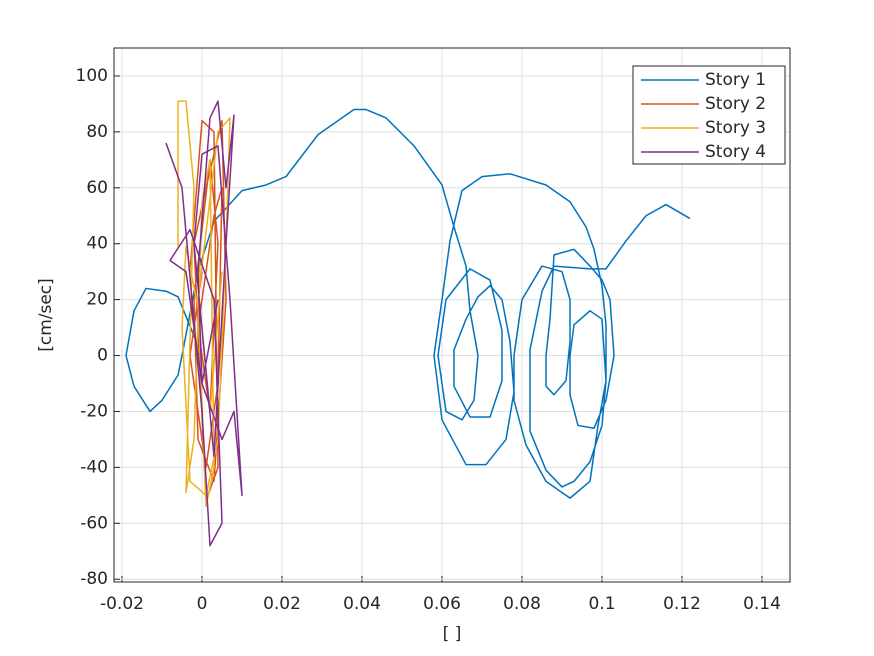 This screenshot has height=656, width=874. What do you see at coordinates (709, 115) in the screenshot?
I see `legend-box` at bounding box center [709, 115].